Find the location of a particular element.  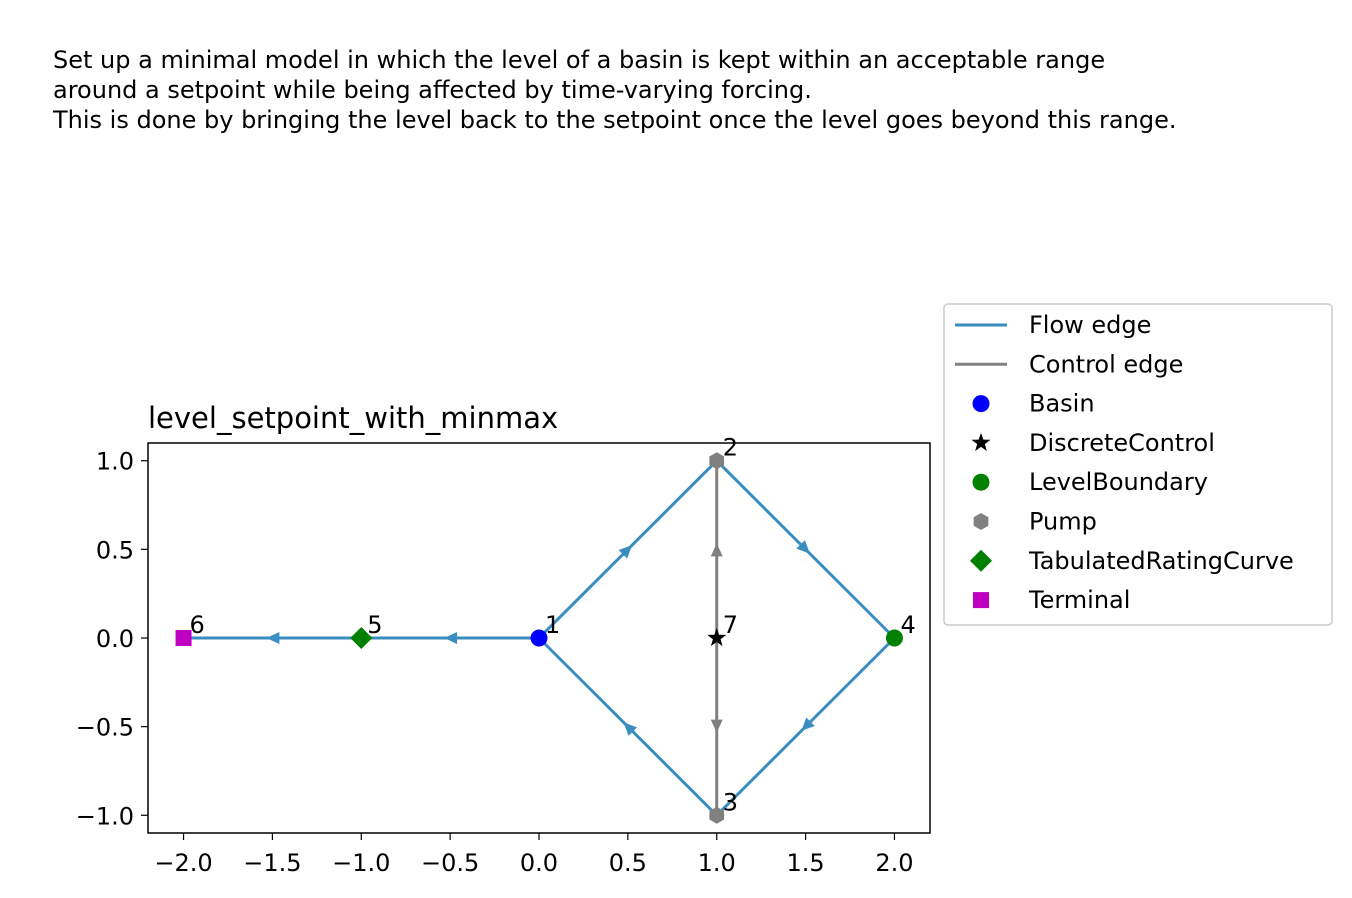

node-levelboundary is located at coordinates (894, 638).